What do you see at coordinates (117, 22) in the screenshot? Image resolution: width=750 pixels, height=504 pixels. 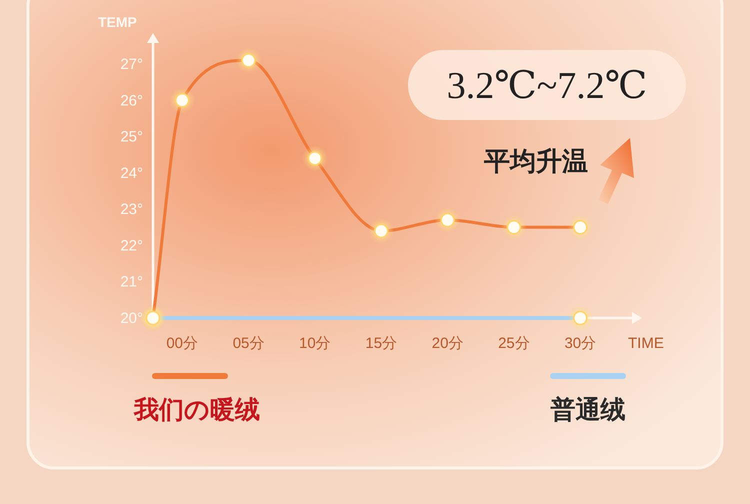 I see `ylabel: TEMP` at bounding box center [117, 22].